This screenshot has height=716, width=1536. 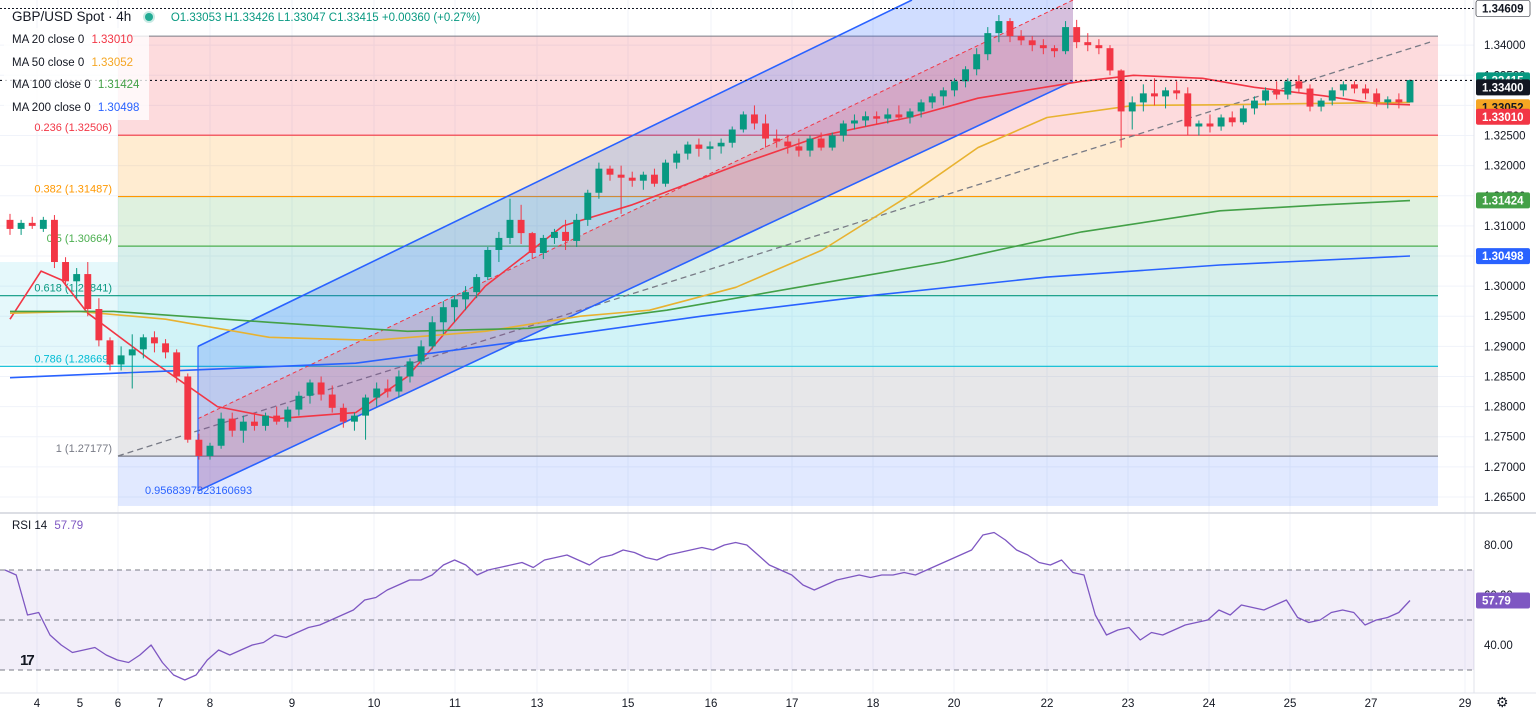 I want to click on ma200-legend: MA 200 close 0 1.30498, so click(x=75, y=108).